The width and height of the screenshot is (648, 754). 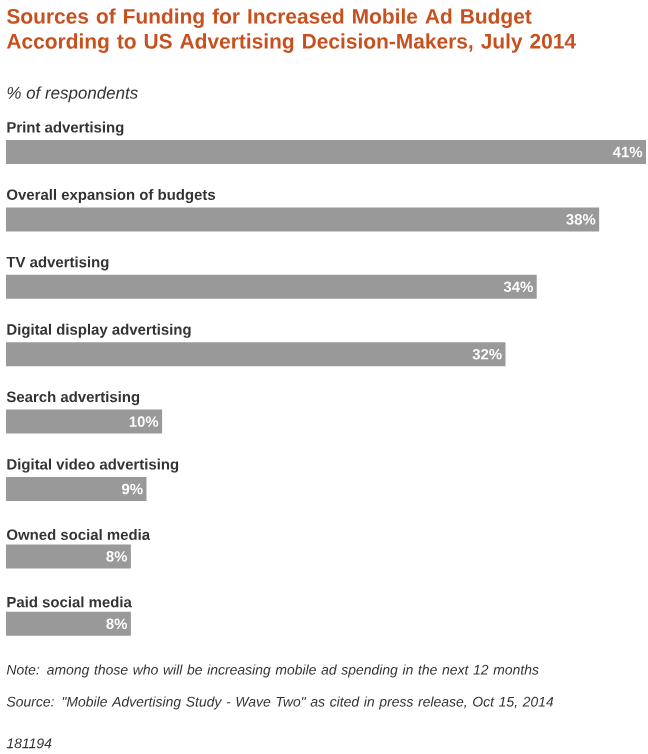 I want to click on chart-title: Sources of Funding for Increased Mobile Ad Budget According to US Advertising Decision-Makers, July 2014, so click(x=291, y=30).